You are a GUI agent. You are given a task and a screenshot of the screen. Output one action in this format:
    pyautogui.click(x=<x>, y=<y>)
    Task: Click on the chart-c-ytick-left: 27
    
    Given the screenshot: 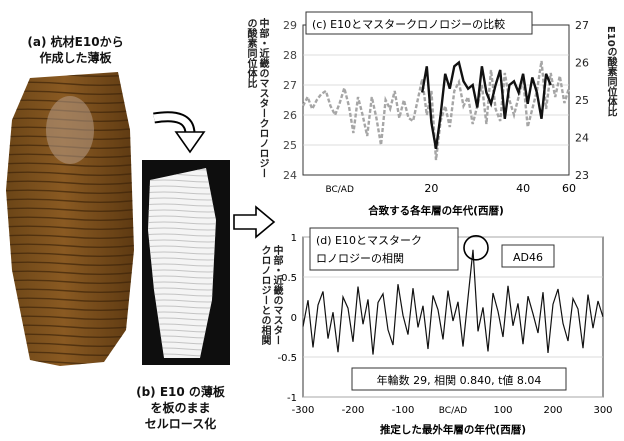 What is the action you would take?
    pyautogui.click(x=290, y=85)
    